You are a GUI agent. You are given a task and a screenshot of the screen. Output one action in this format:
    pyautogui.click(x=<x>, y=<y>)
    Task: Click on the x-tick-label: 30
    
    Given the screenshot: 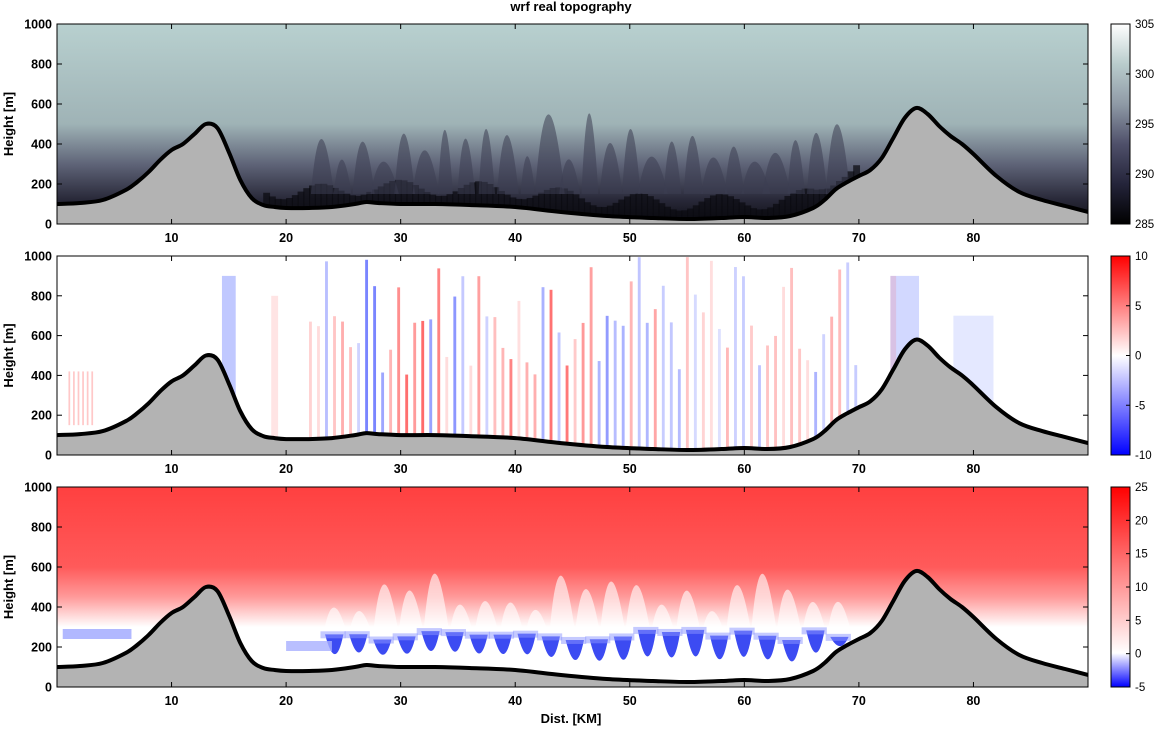 What is the action you would take?
    pyautogui.click(x=401, y=238)
    